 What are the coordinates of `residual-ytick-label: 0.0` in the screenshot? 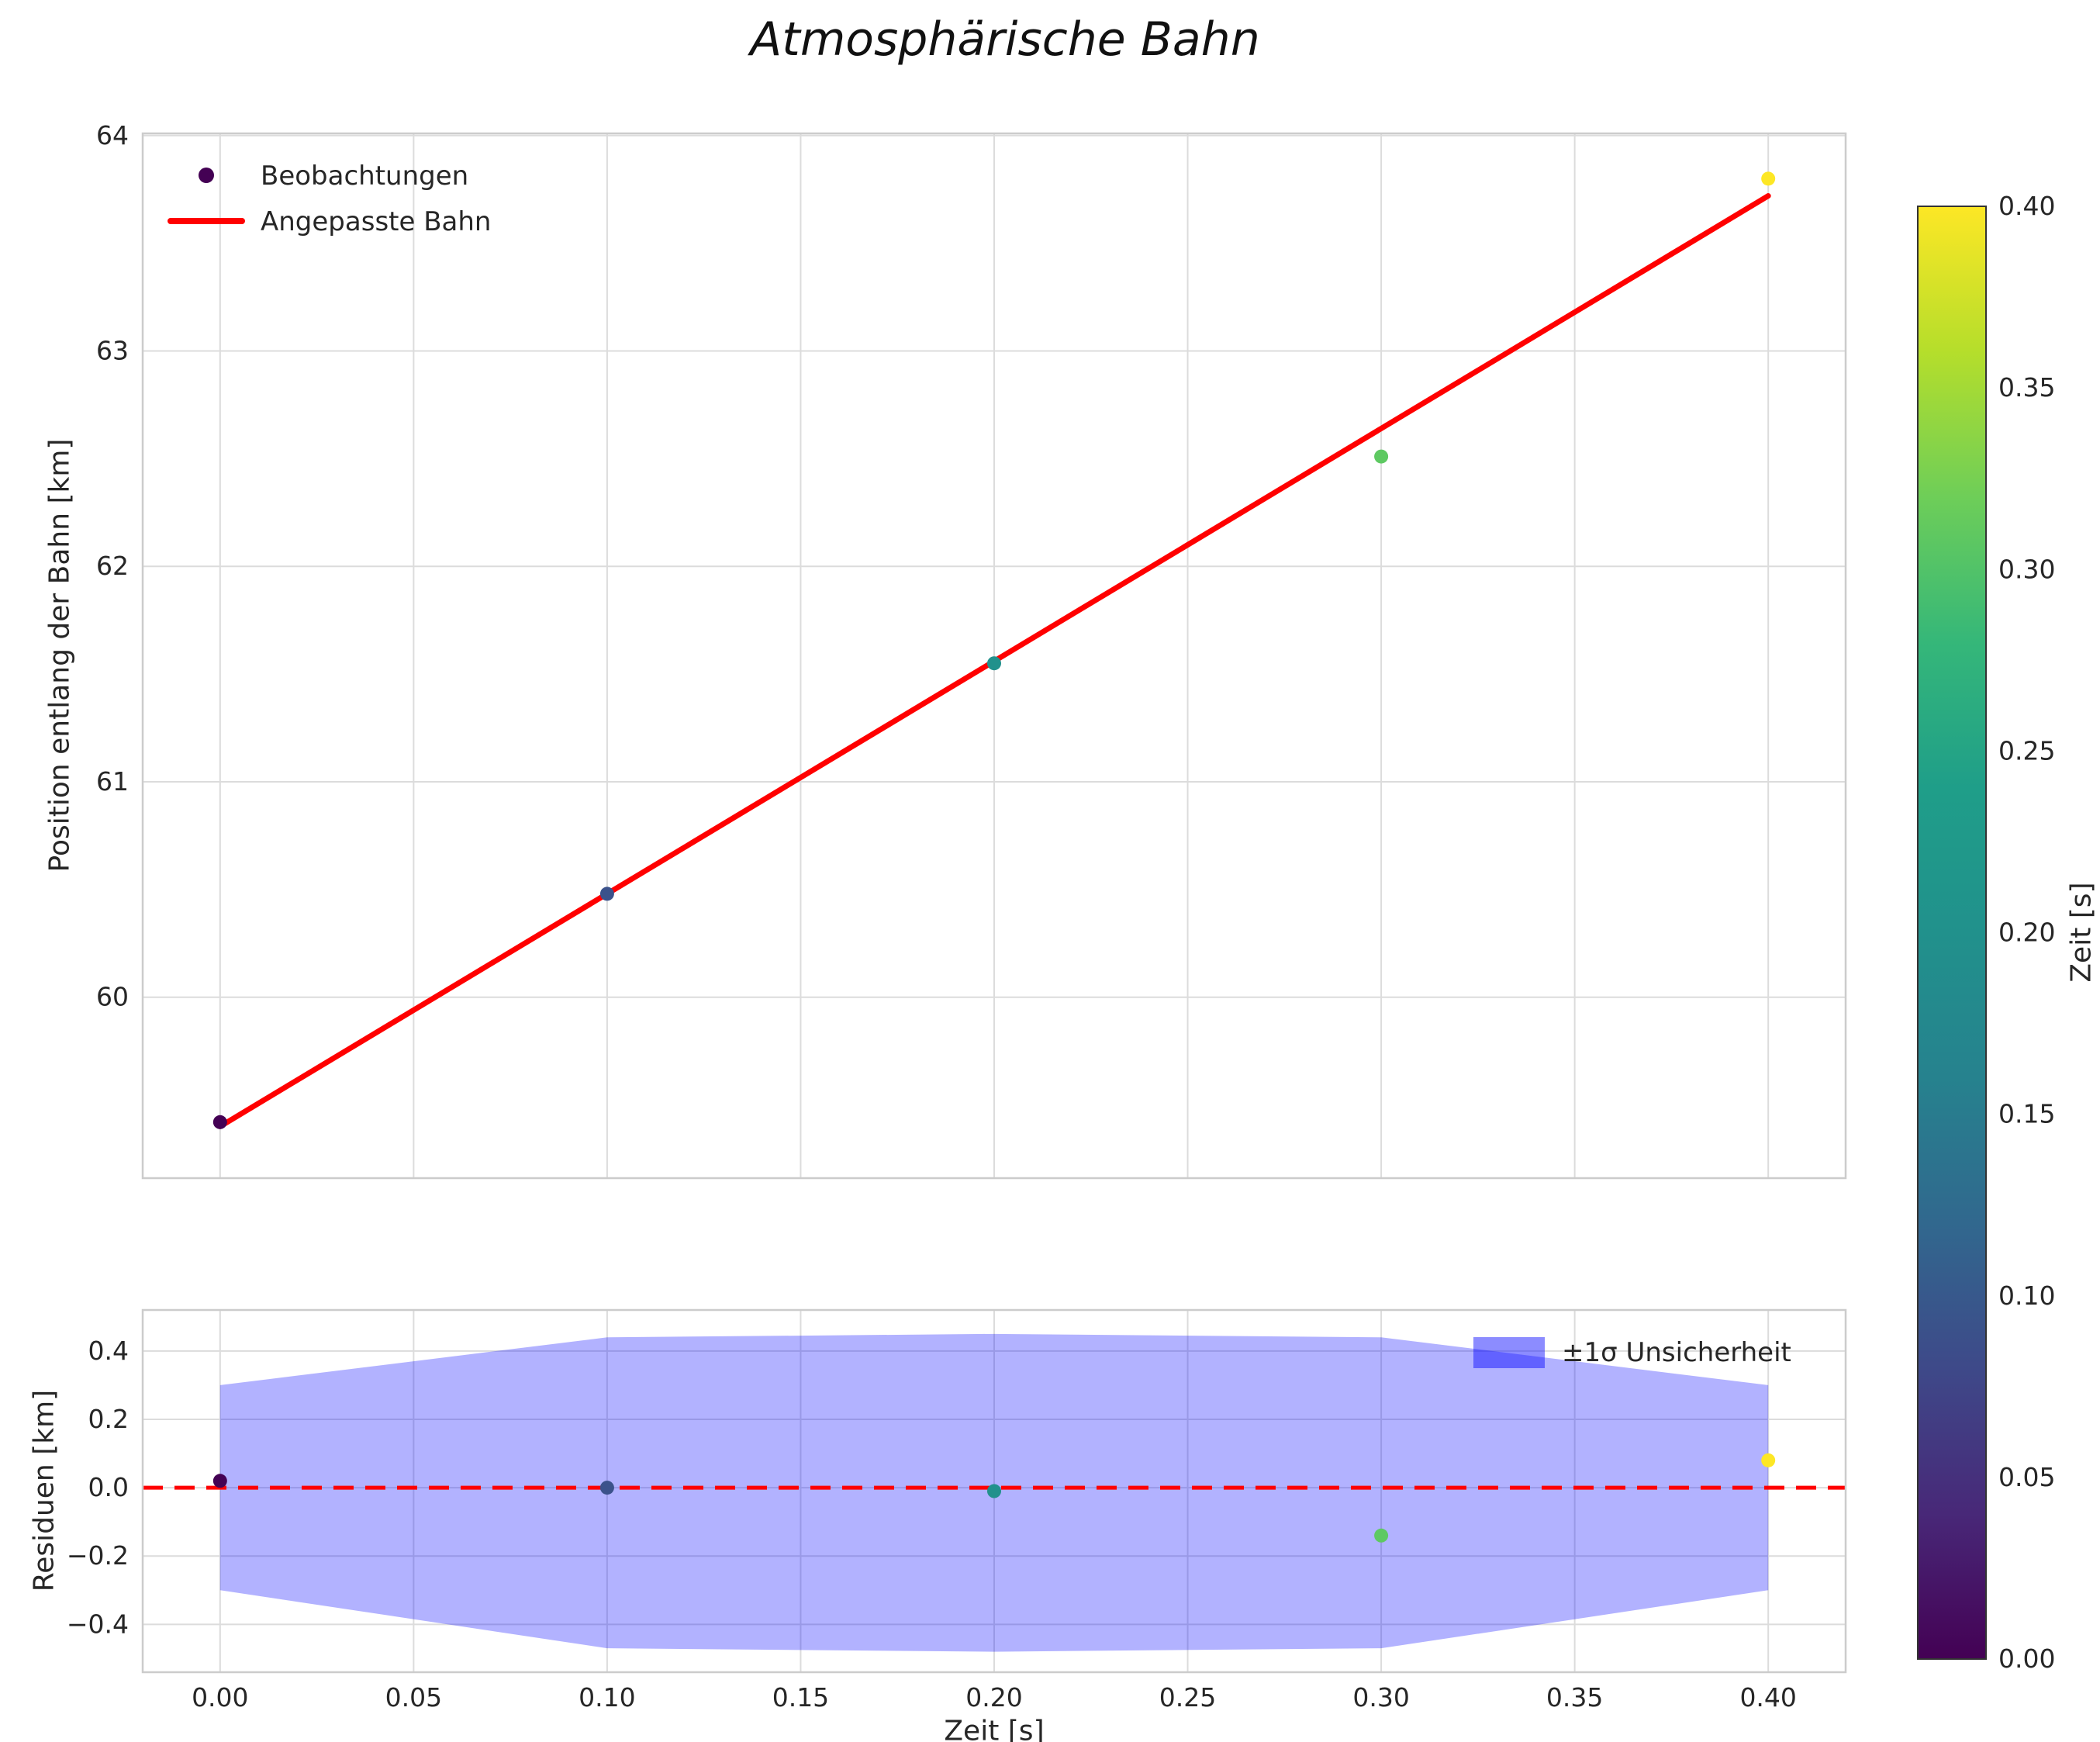 It's located at (108, 1487).